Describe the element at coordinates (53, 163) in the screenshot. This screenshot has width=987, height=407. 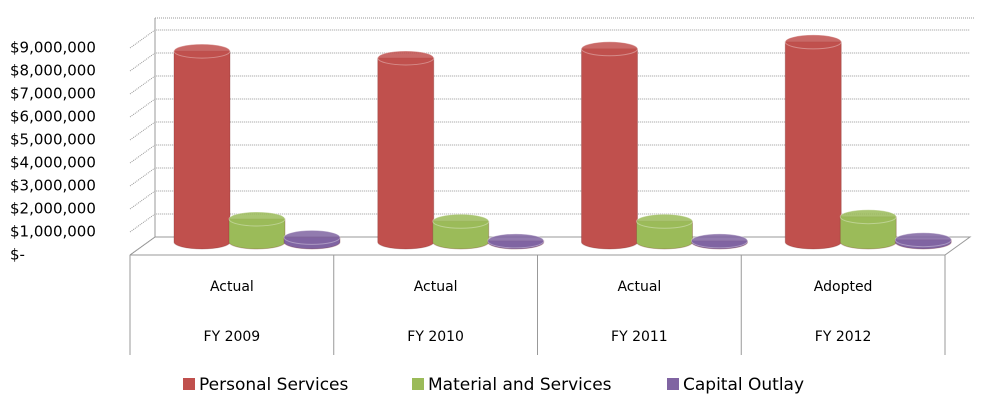
I see `y-tick-label: $4,000,000` at that location.